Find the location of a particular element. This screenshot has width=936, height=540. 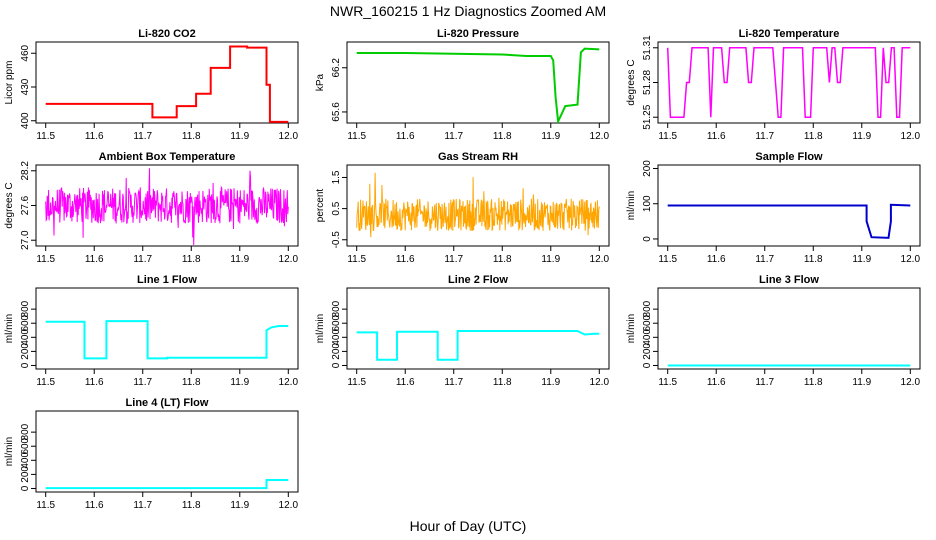

y-tick-label: -0.5 is located at coordinates (336, 240).